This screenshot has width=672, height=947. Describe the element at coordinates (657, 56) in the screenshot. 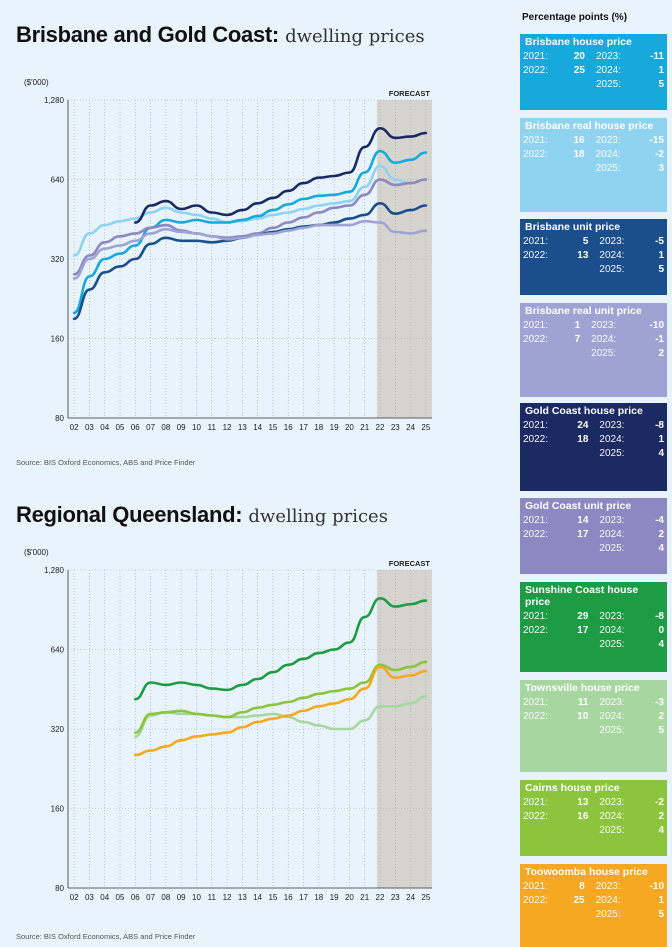

I see `change-value: -11` at that location.